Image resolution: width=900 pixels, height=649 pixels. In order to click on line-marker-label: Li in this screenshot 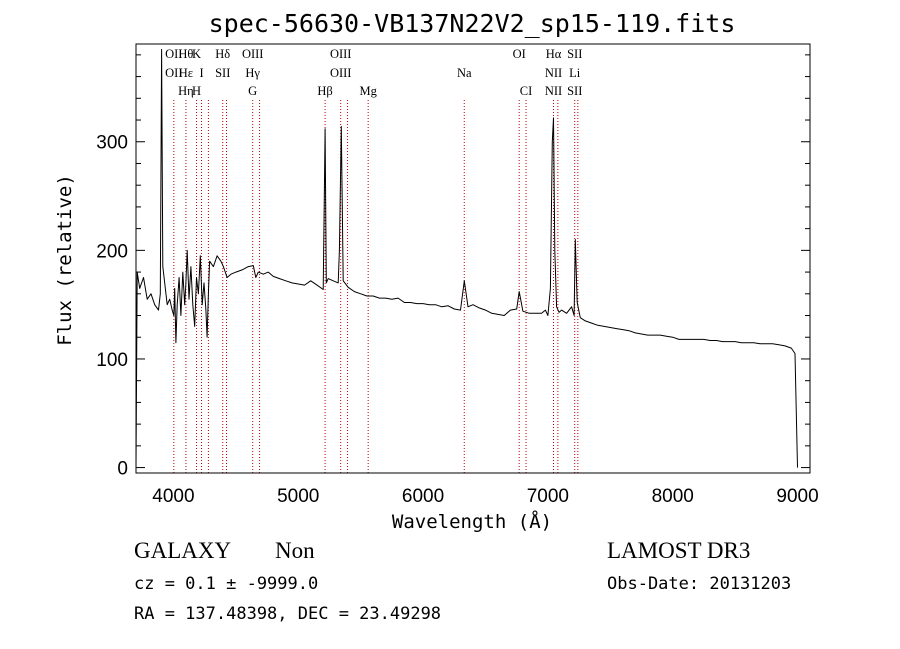, I will do `click(575, 73)`.